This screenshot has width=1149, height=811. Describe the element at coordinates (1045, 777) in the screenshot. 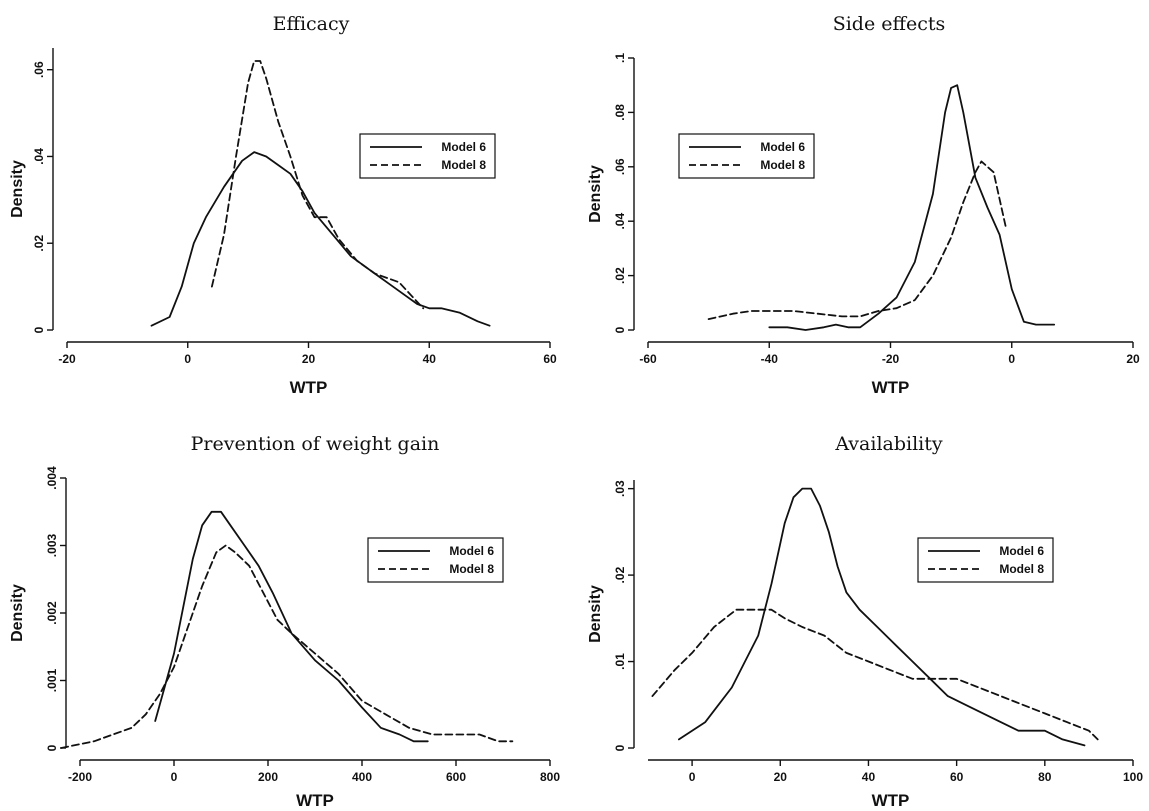

I see `x-tick-label: 80` at that location.